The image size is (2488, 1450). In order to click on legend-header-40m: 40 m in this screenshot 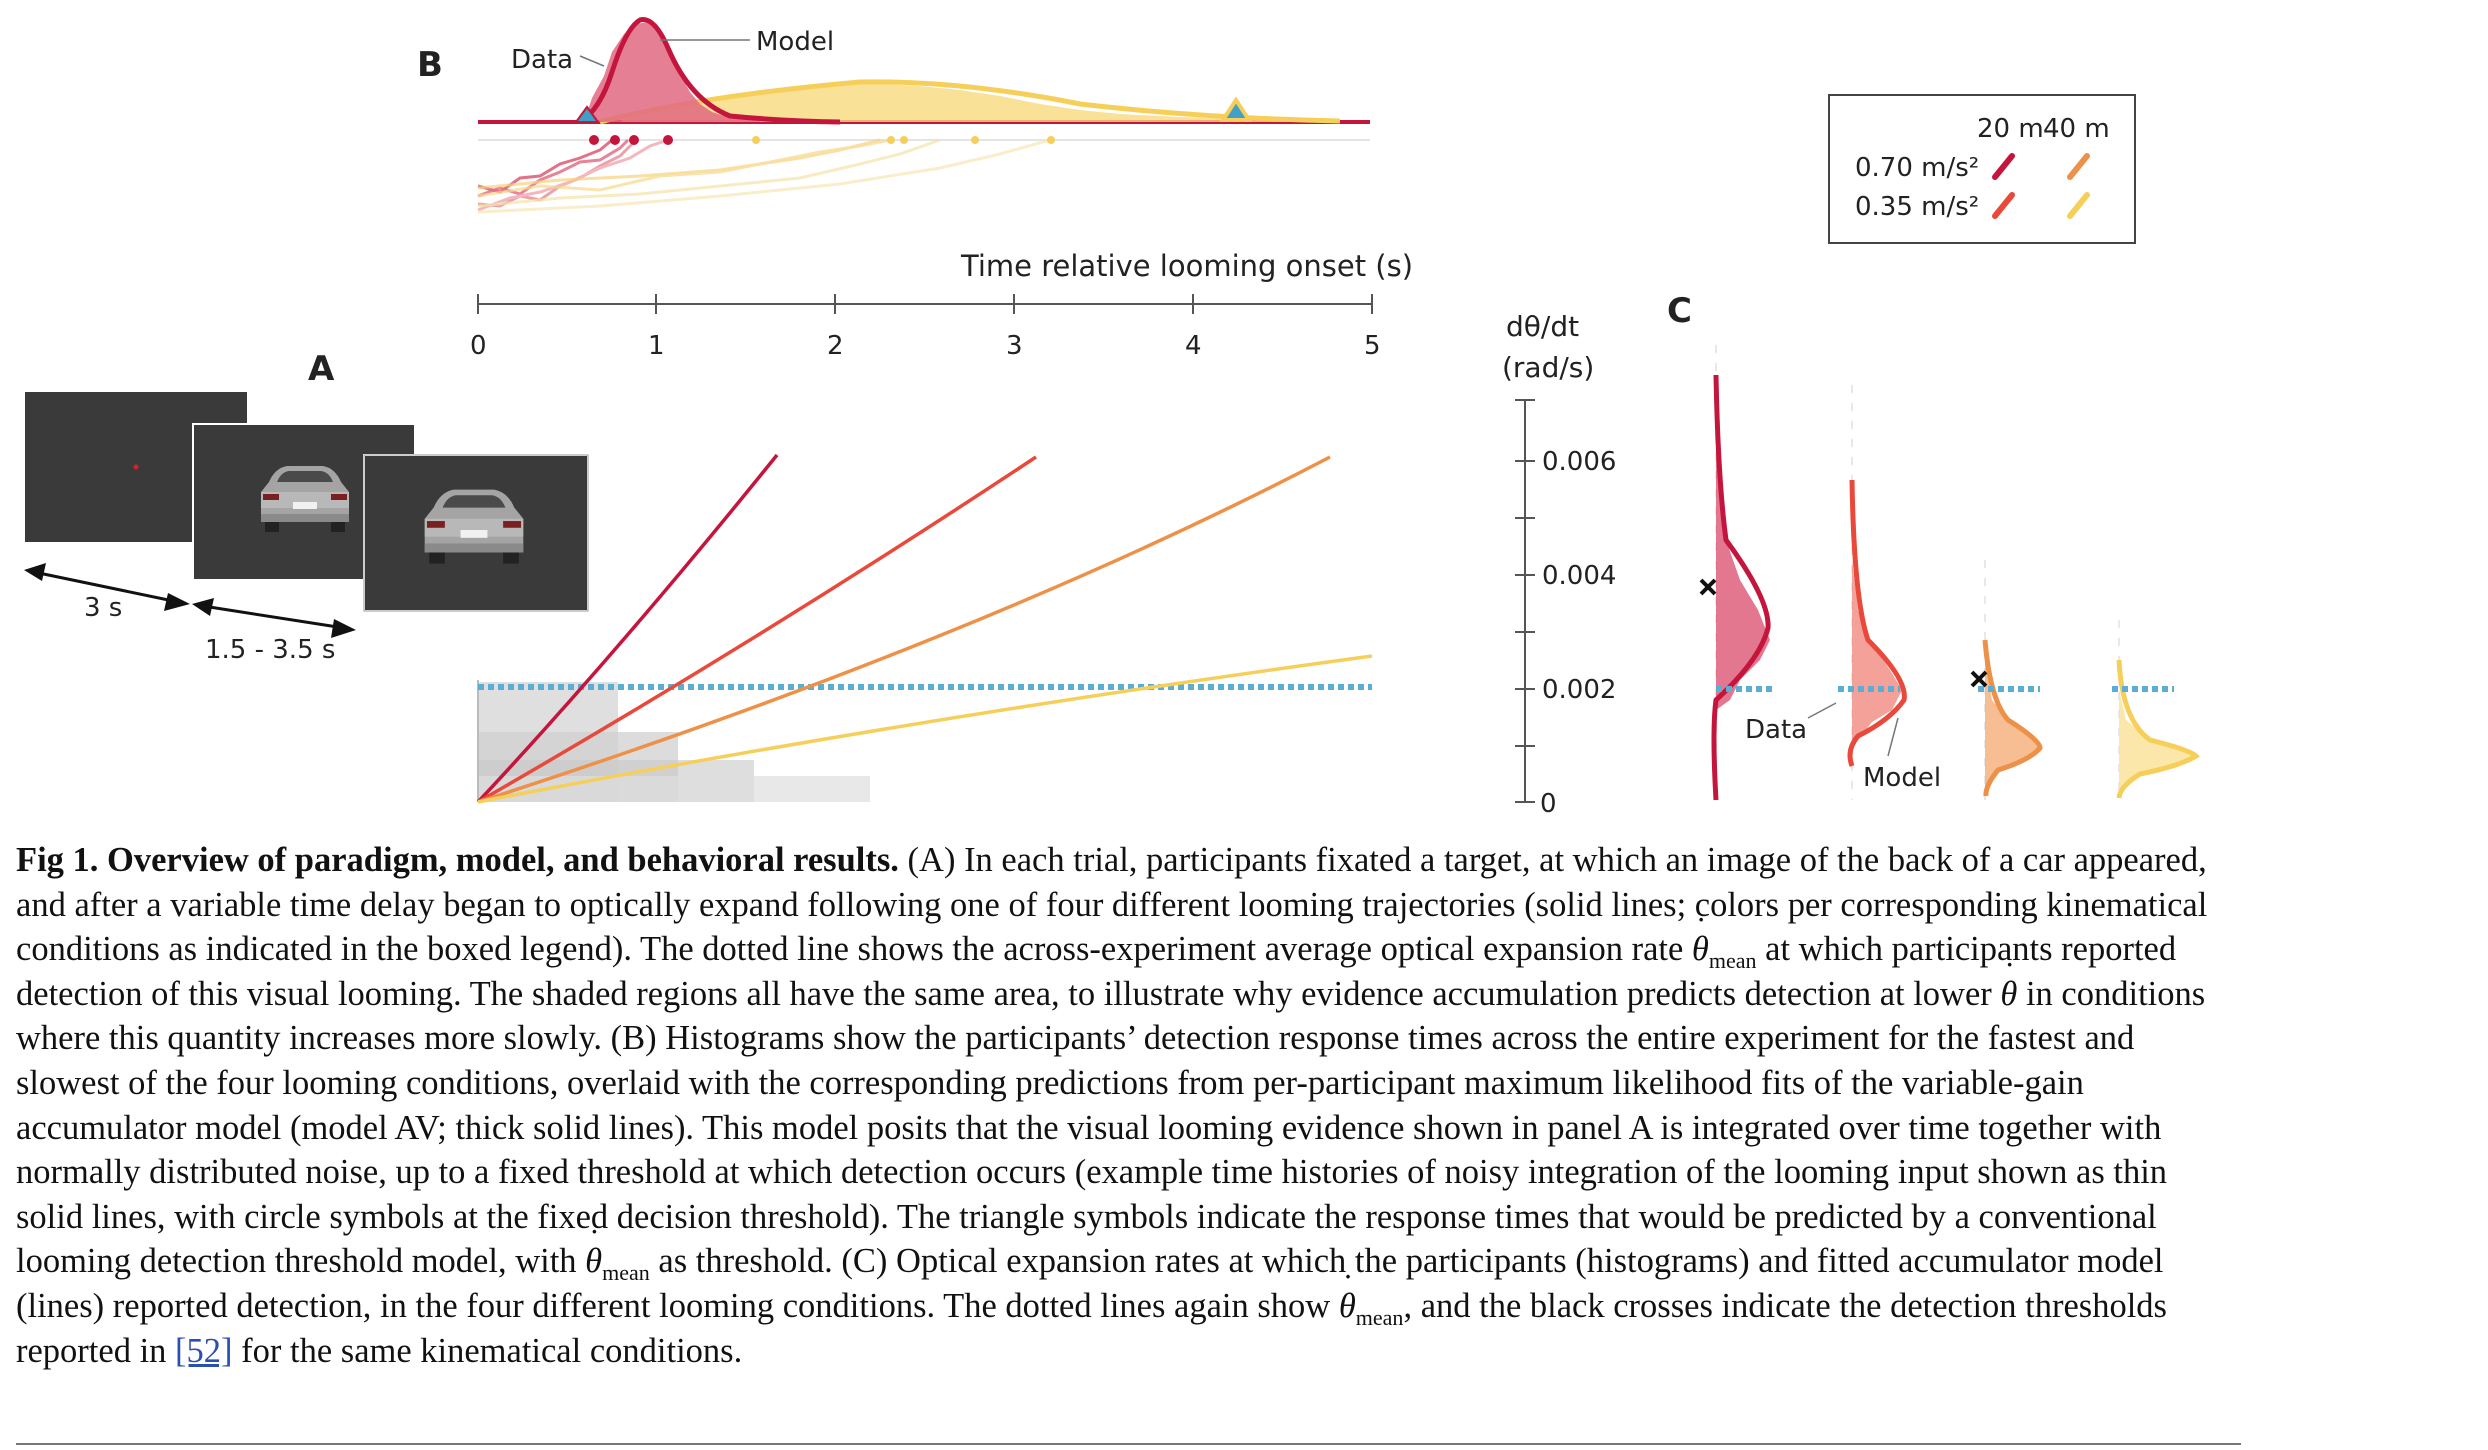, I will do `click(2076, 129)`.